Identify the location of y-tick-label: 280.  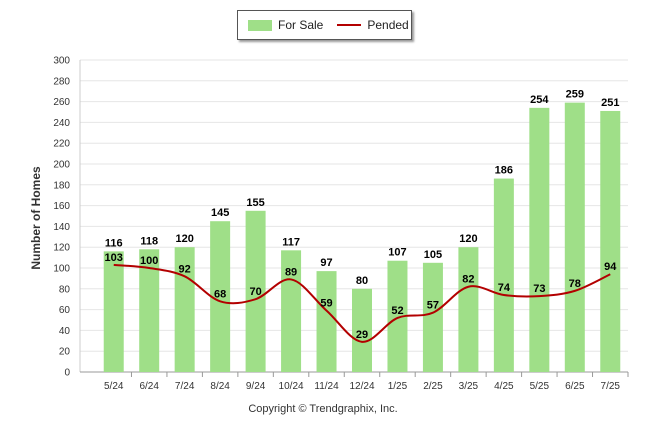
(61, 81).